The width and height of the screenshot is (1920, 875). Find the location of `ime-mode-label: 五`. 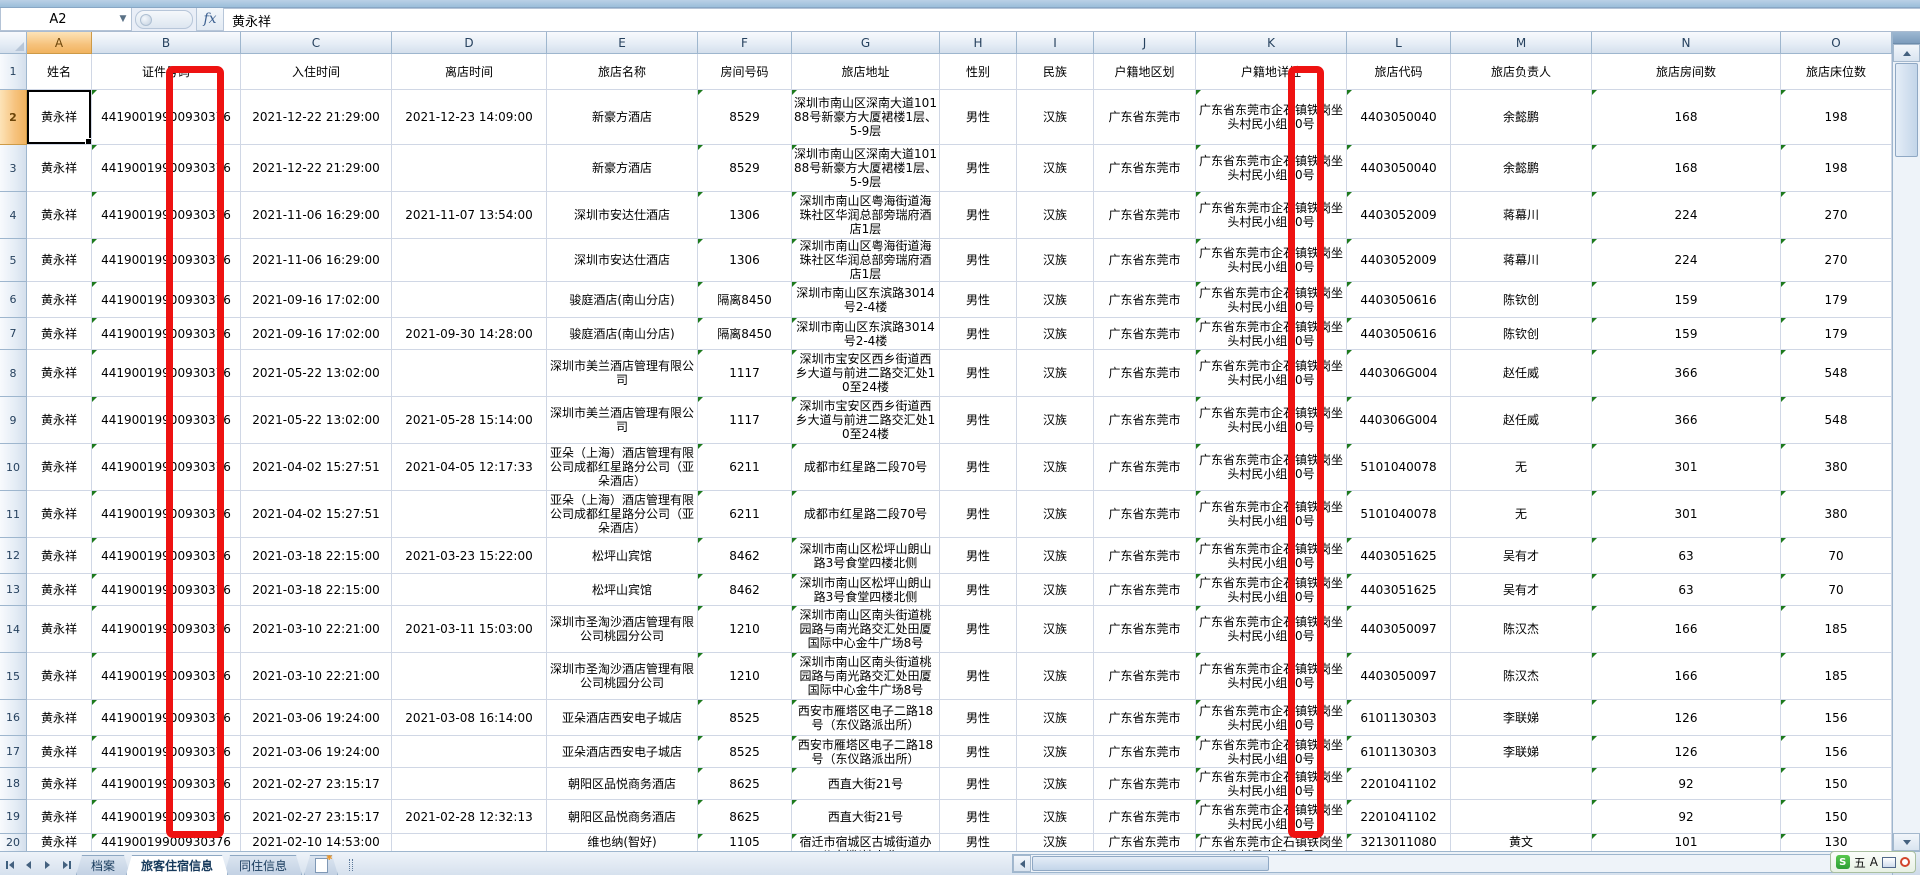

ime-mode-label: 五 is located at coordinates (1859, 862).